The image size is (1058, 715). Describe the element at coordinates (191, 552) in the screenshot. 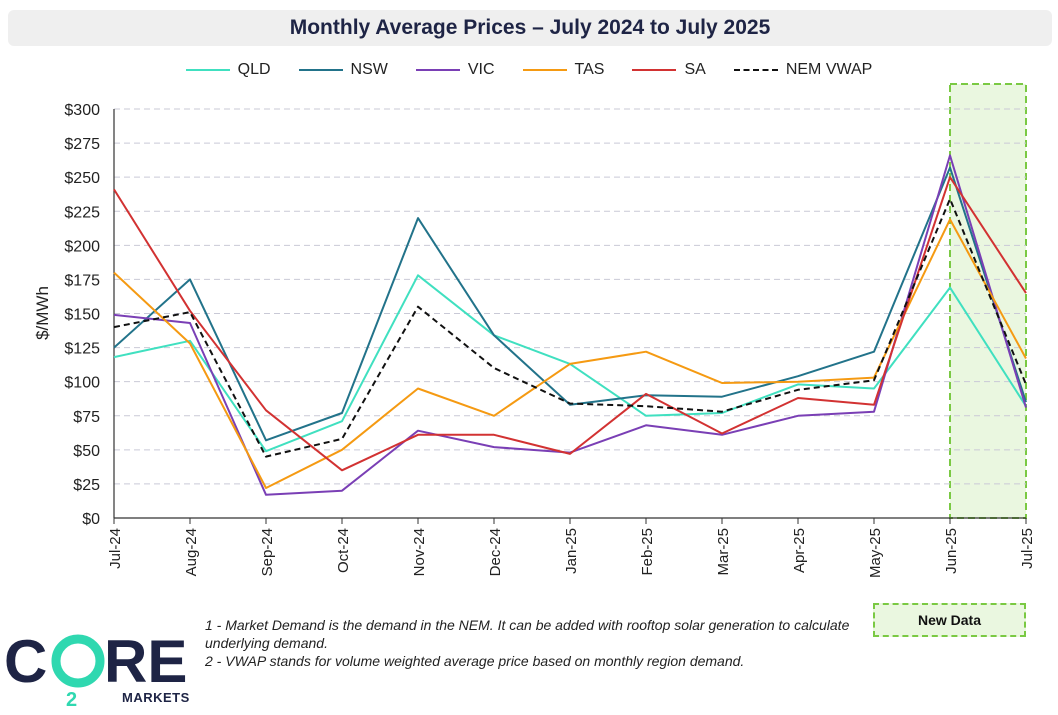

I see `x-tick-label: Aug-24` at that location.